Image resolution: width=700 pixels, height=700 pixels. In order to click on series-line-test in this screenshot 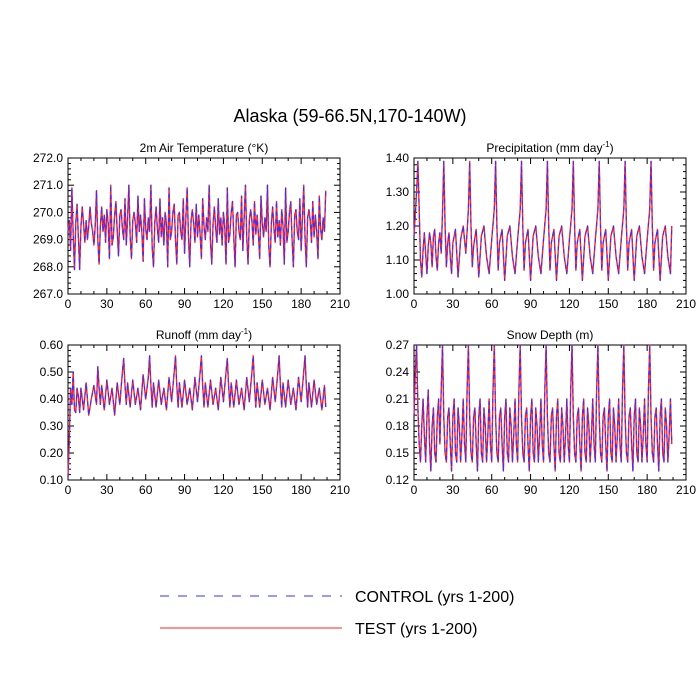, I will do `click(197, 416)`.